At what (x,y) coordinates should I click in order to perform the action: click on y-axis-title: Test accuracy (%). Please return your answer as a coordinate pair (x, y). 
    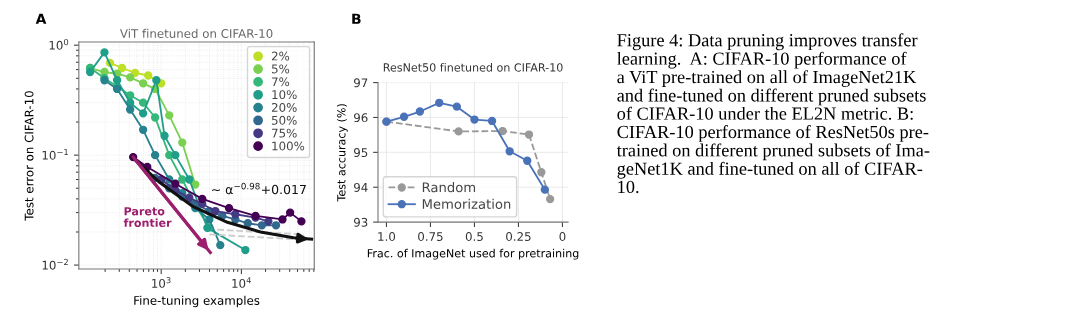
    Looking at the image, I should click on (342, 153).